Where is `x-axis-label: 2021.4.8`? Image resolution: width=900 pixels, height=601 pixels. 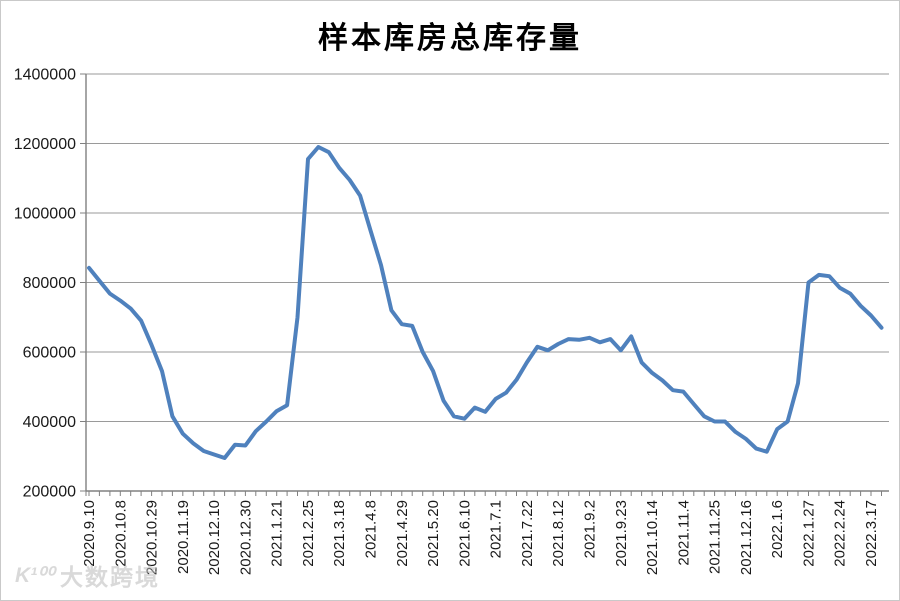
x-axis-label: 2021.4.8 is located at coordinates (371, 529).